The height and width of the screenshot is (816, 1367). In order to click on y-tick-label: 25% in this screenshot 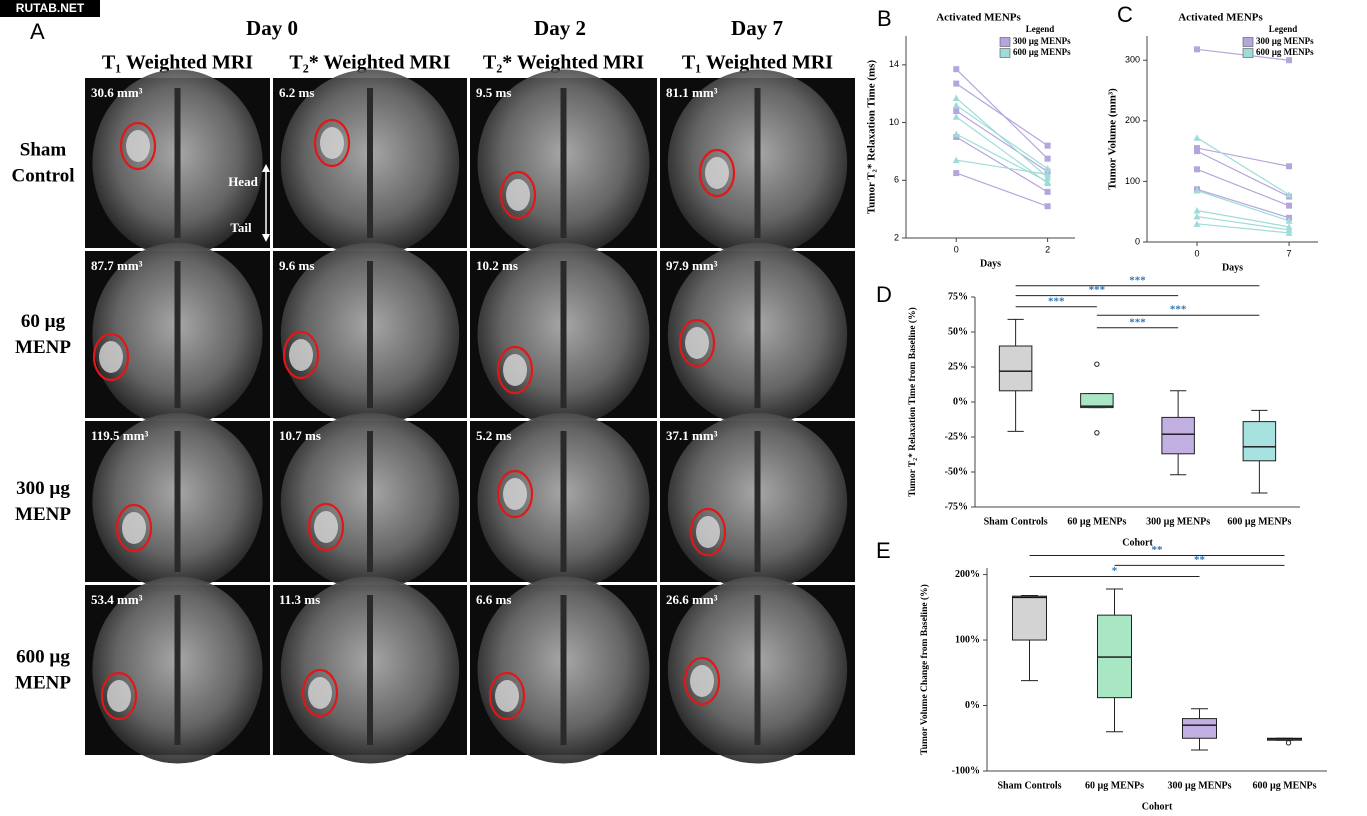, I will do `click(958, 366)`.